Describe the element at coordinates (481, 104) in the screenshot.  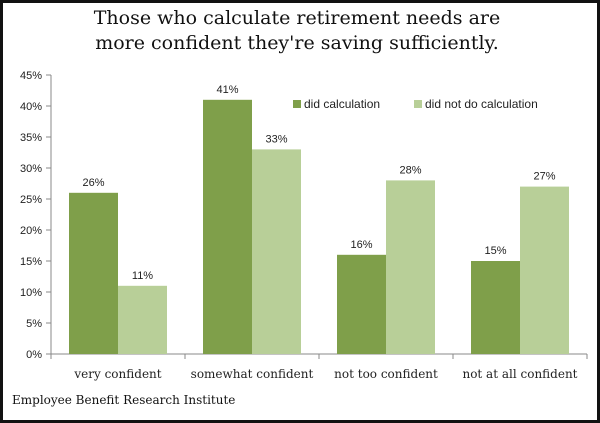
I see `legend-label: did not do calculation` at that location.